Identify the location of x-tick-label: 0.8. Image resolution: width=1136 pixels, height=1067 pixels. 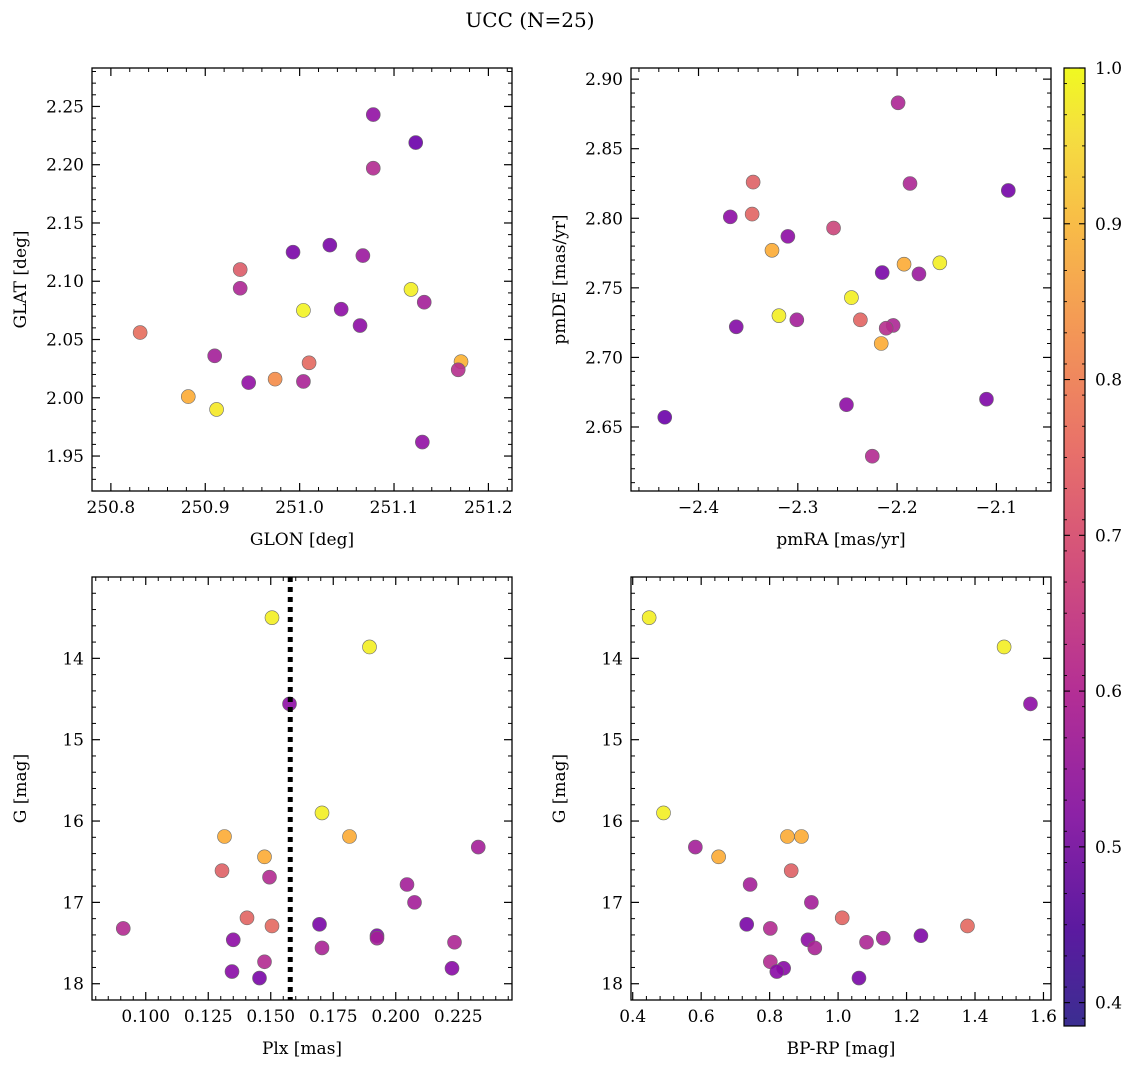
(769, 1017).